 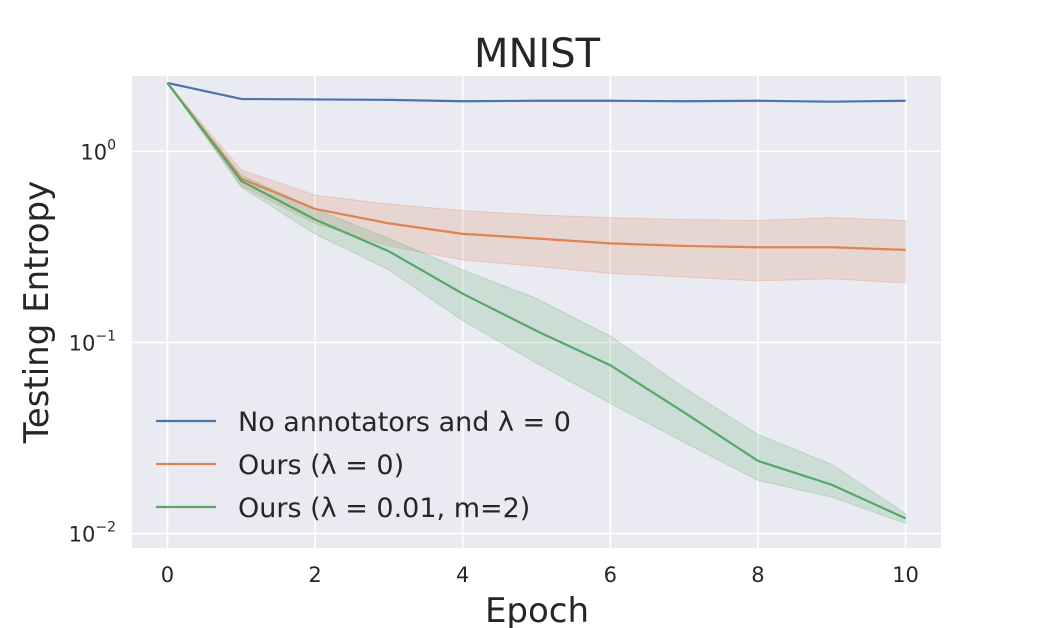 I want to click on y-tick-label: 10⁻², so click(x=92, y=533).